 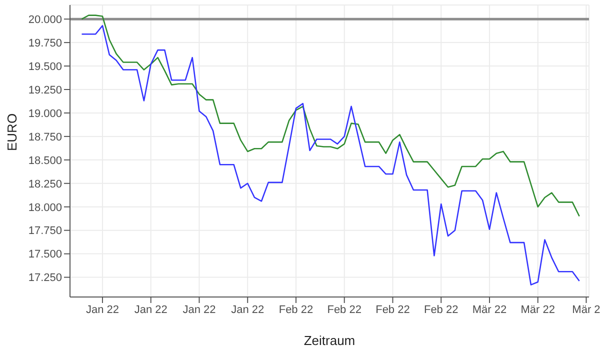 I want to click on y-tick-label: 19.500, so click(x=45, y=66).